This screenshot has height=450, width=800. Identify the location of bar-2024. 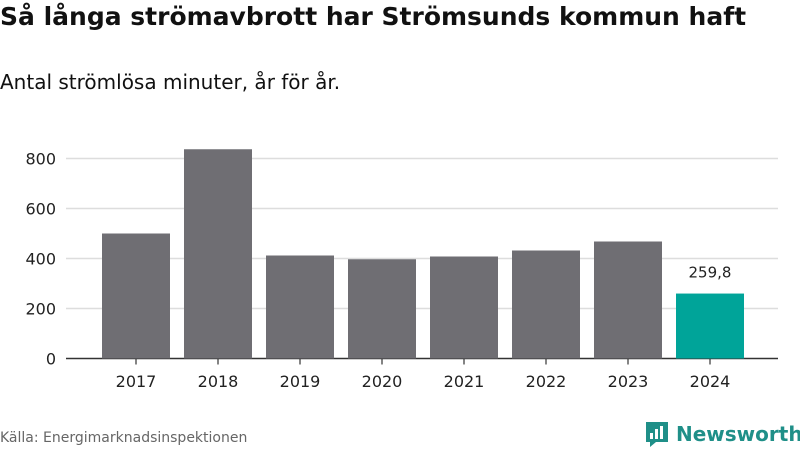
(710, 326).